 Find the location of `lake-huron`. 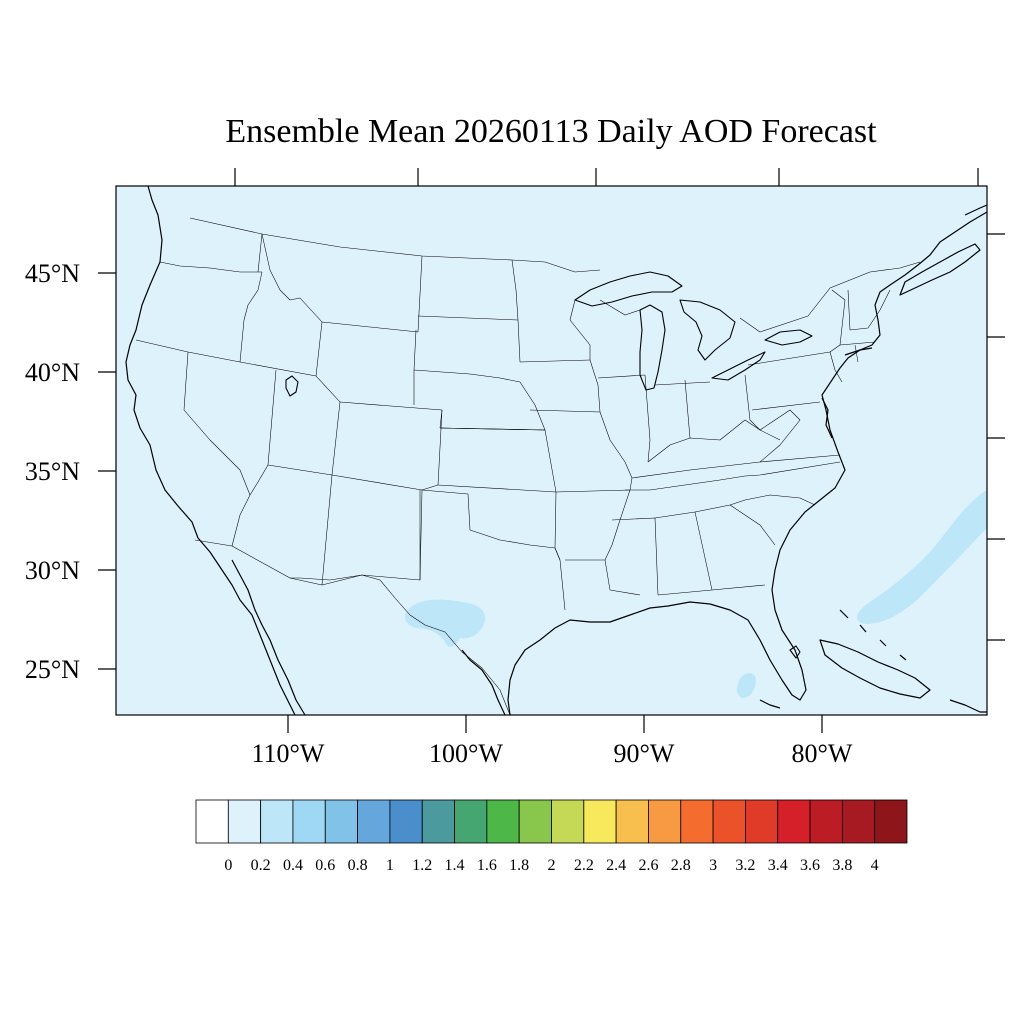

lake-huron is located at coordinates (707, 330).